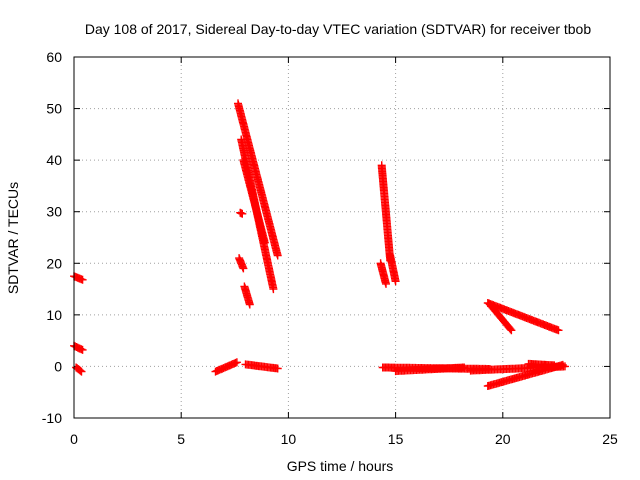 The image size is (640, 480). Describe the element at coordinates (396, 439) in the screenshot. I see `x-tick-label: 15` at that location.